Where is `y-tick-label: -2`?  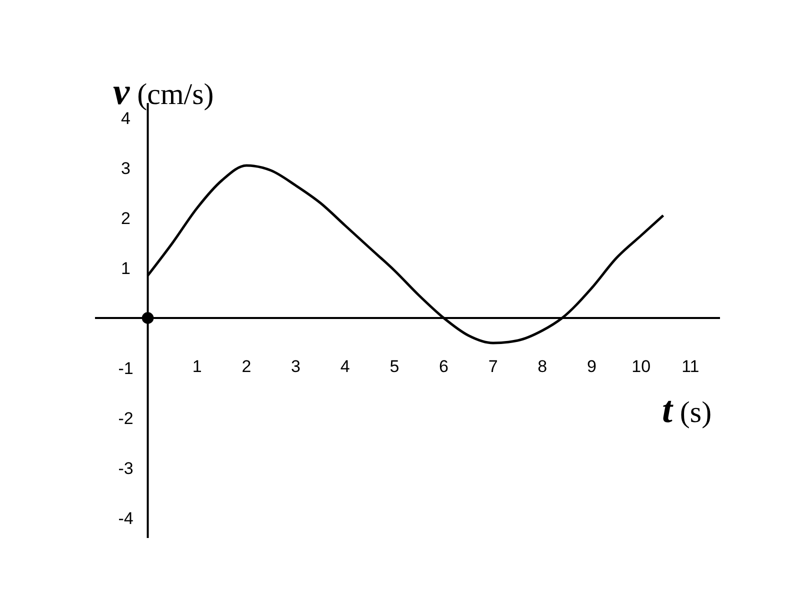
y-tick-label: -2 is located at coordinates (126, 418).